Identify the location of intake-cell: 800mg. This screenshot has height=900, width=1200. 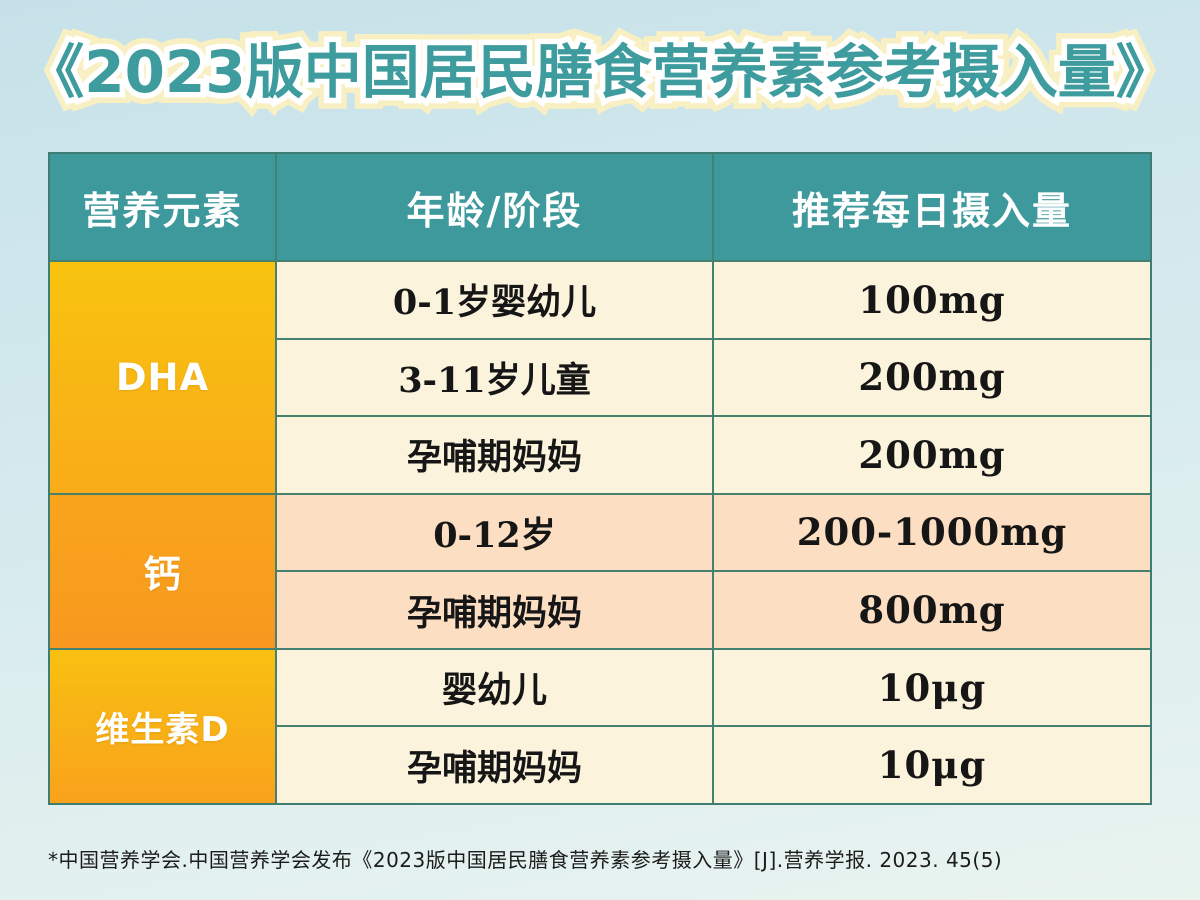
(932, 610).